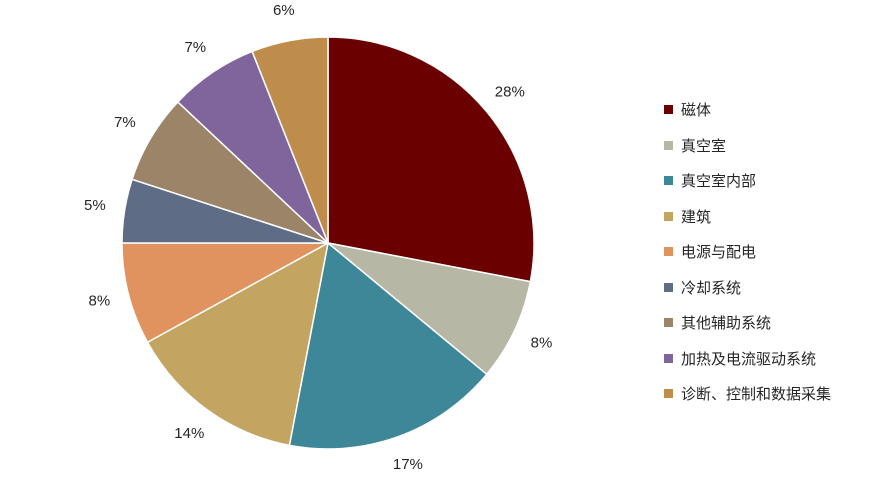 The width and height of the screenshot is (890, 482). What do you see at coordinates (510, 92) in the screenshot?
I see `slice-value-label-0: 28%` at bounding box center [510, 92].